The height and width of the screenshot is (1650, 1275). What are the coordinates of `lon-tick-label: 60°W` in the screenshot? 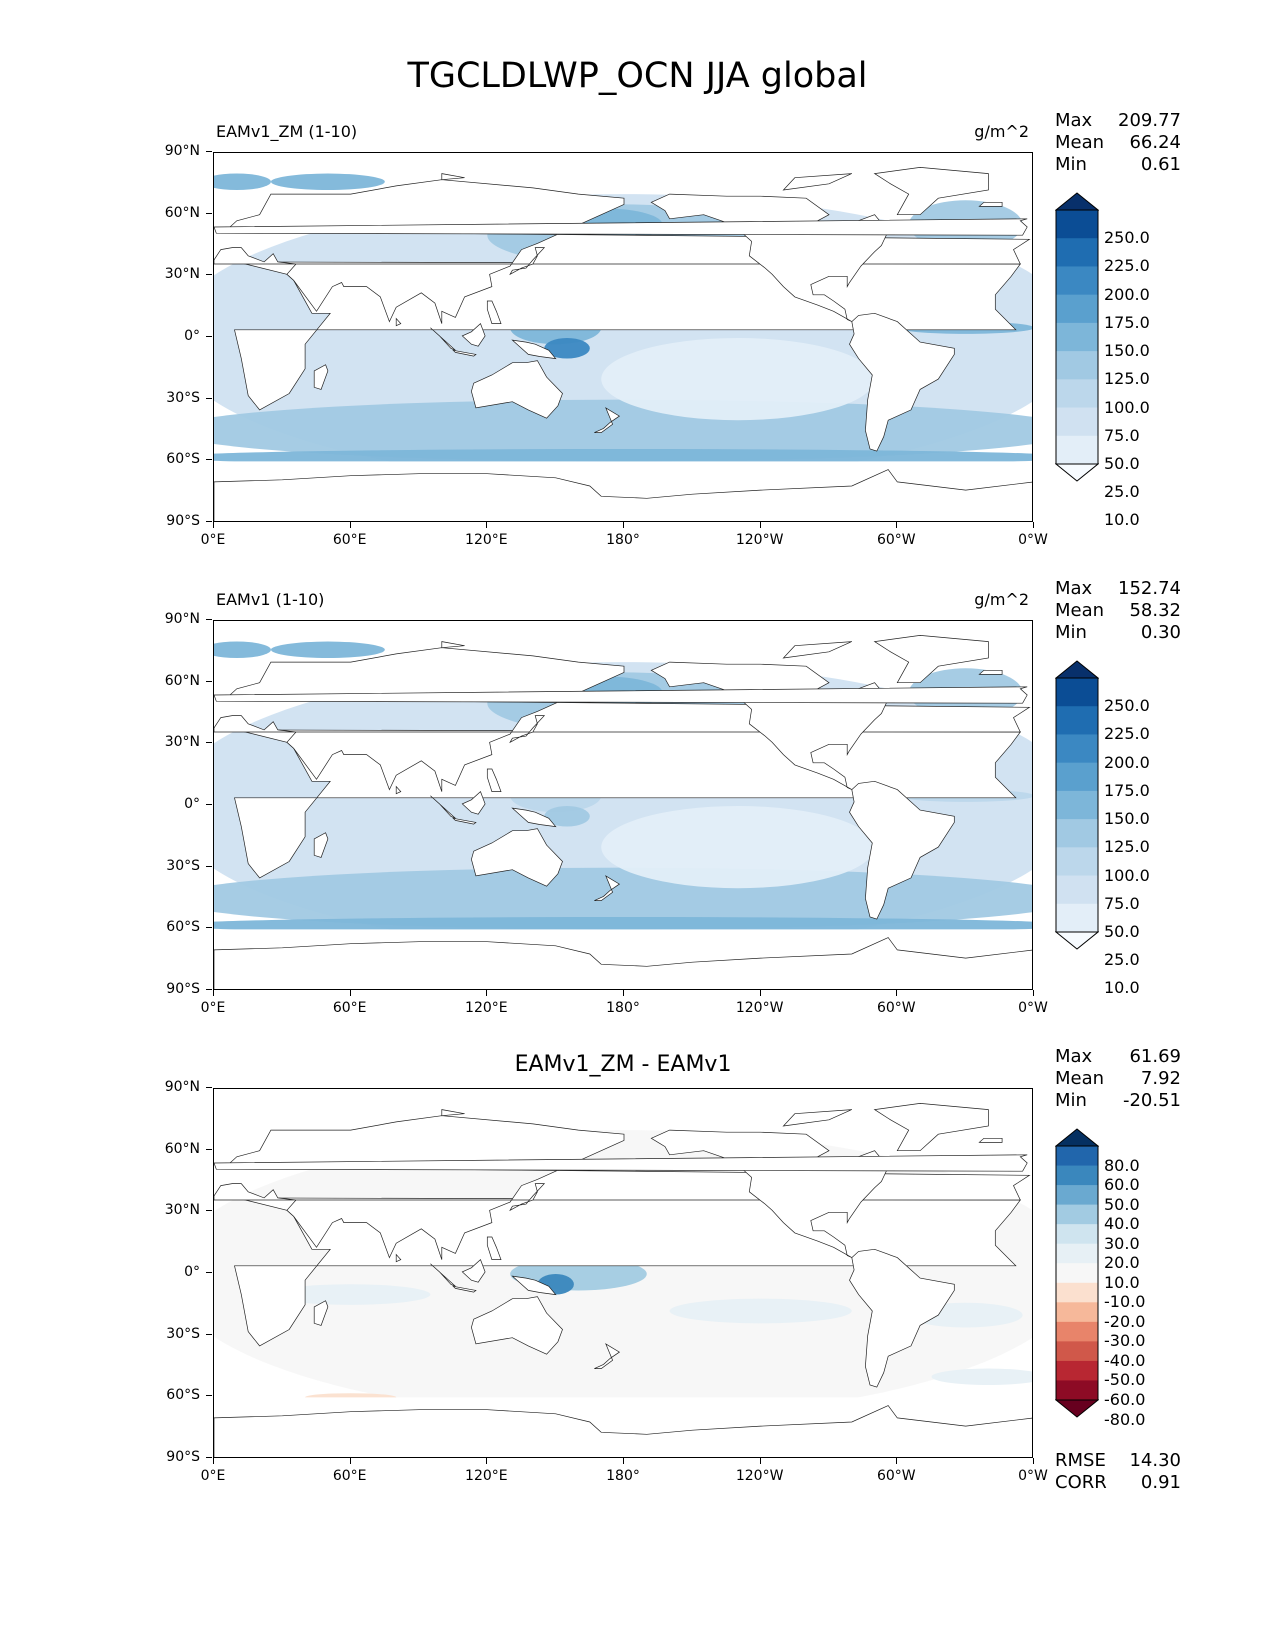 It's located at (896, 1008).